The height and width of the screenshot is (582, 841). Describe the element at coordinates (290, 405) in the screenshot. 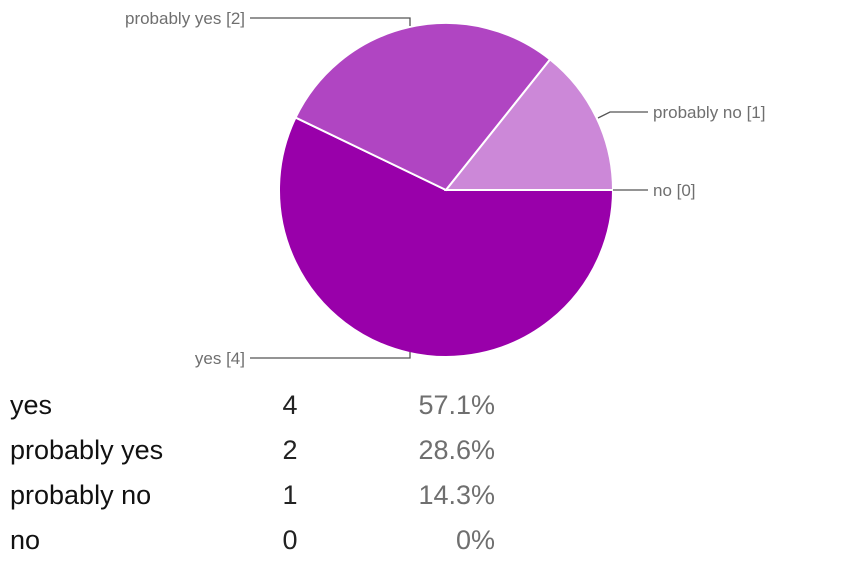

I see `row-count: 4` at that location.